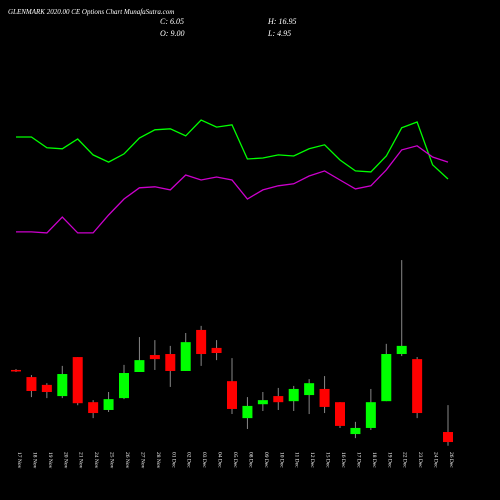  What do you see at coordinates (405, 460) in the screenshot?
I see `x-tick-label: 22 Dec` at bounding box center [405, 460].